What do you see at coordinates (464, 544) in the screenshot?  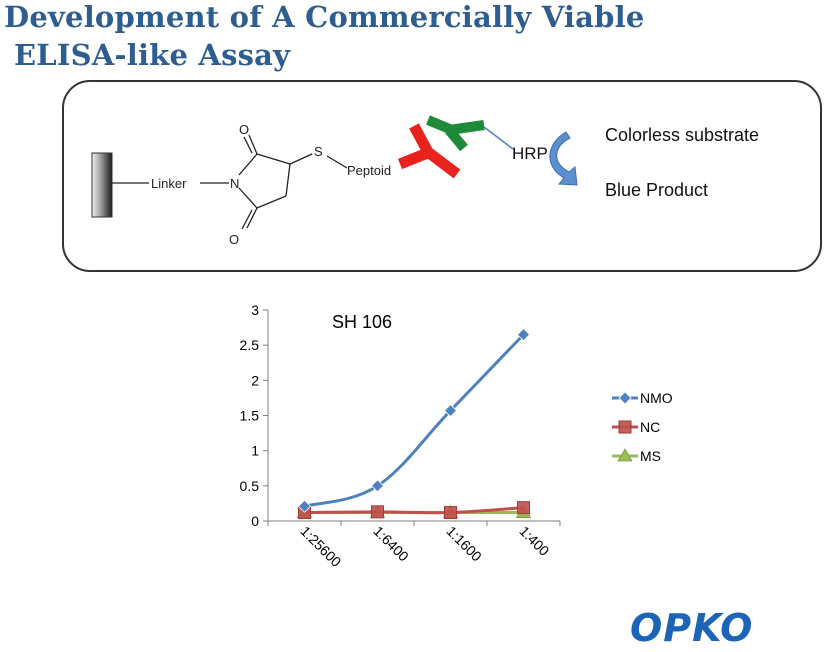 I see `x-tick-label: 1:1600` at bounding box center [464, 544].